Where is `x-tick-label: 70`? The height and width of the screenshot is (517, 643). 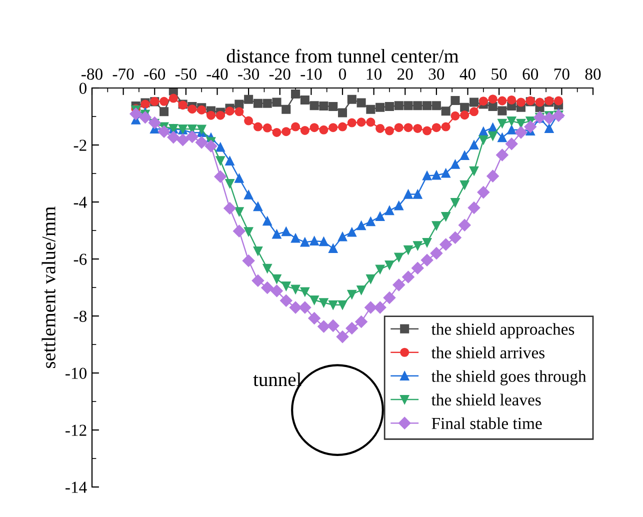 x-tick-label: 70 is located at coordinates (562, 74).